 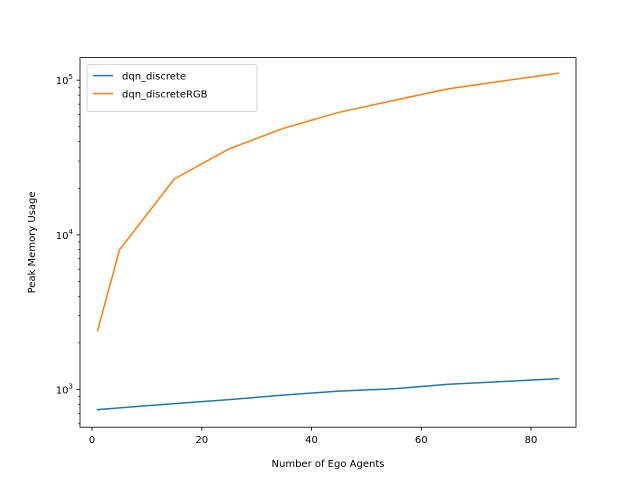 What do you see at coordinates (64, 80) in the screenshot?
I see `y-tick-label-2: 10⁵` at bounding box center [64, 80].